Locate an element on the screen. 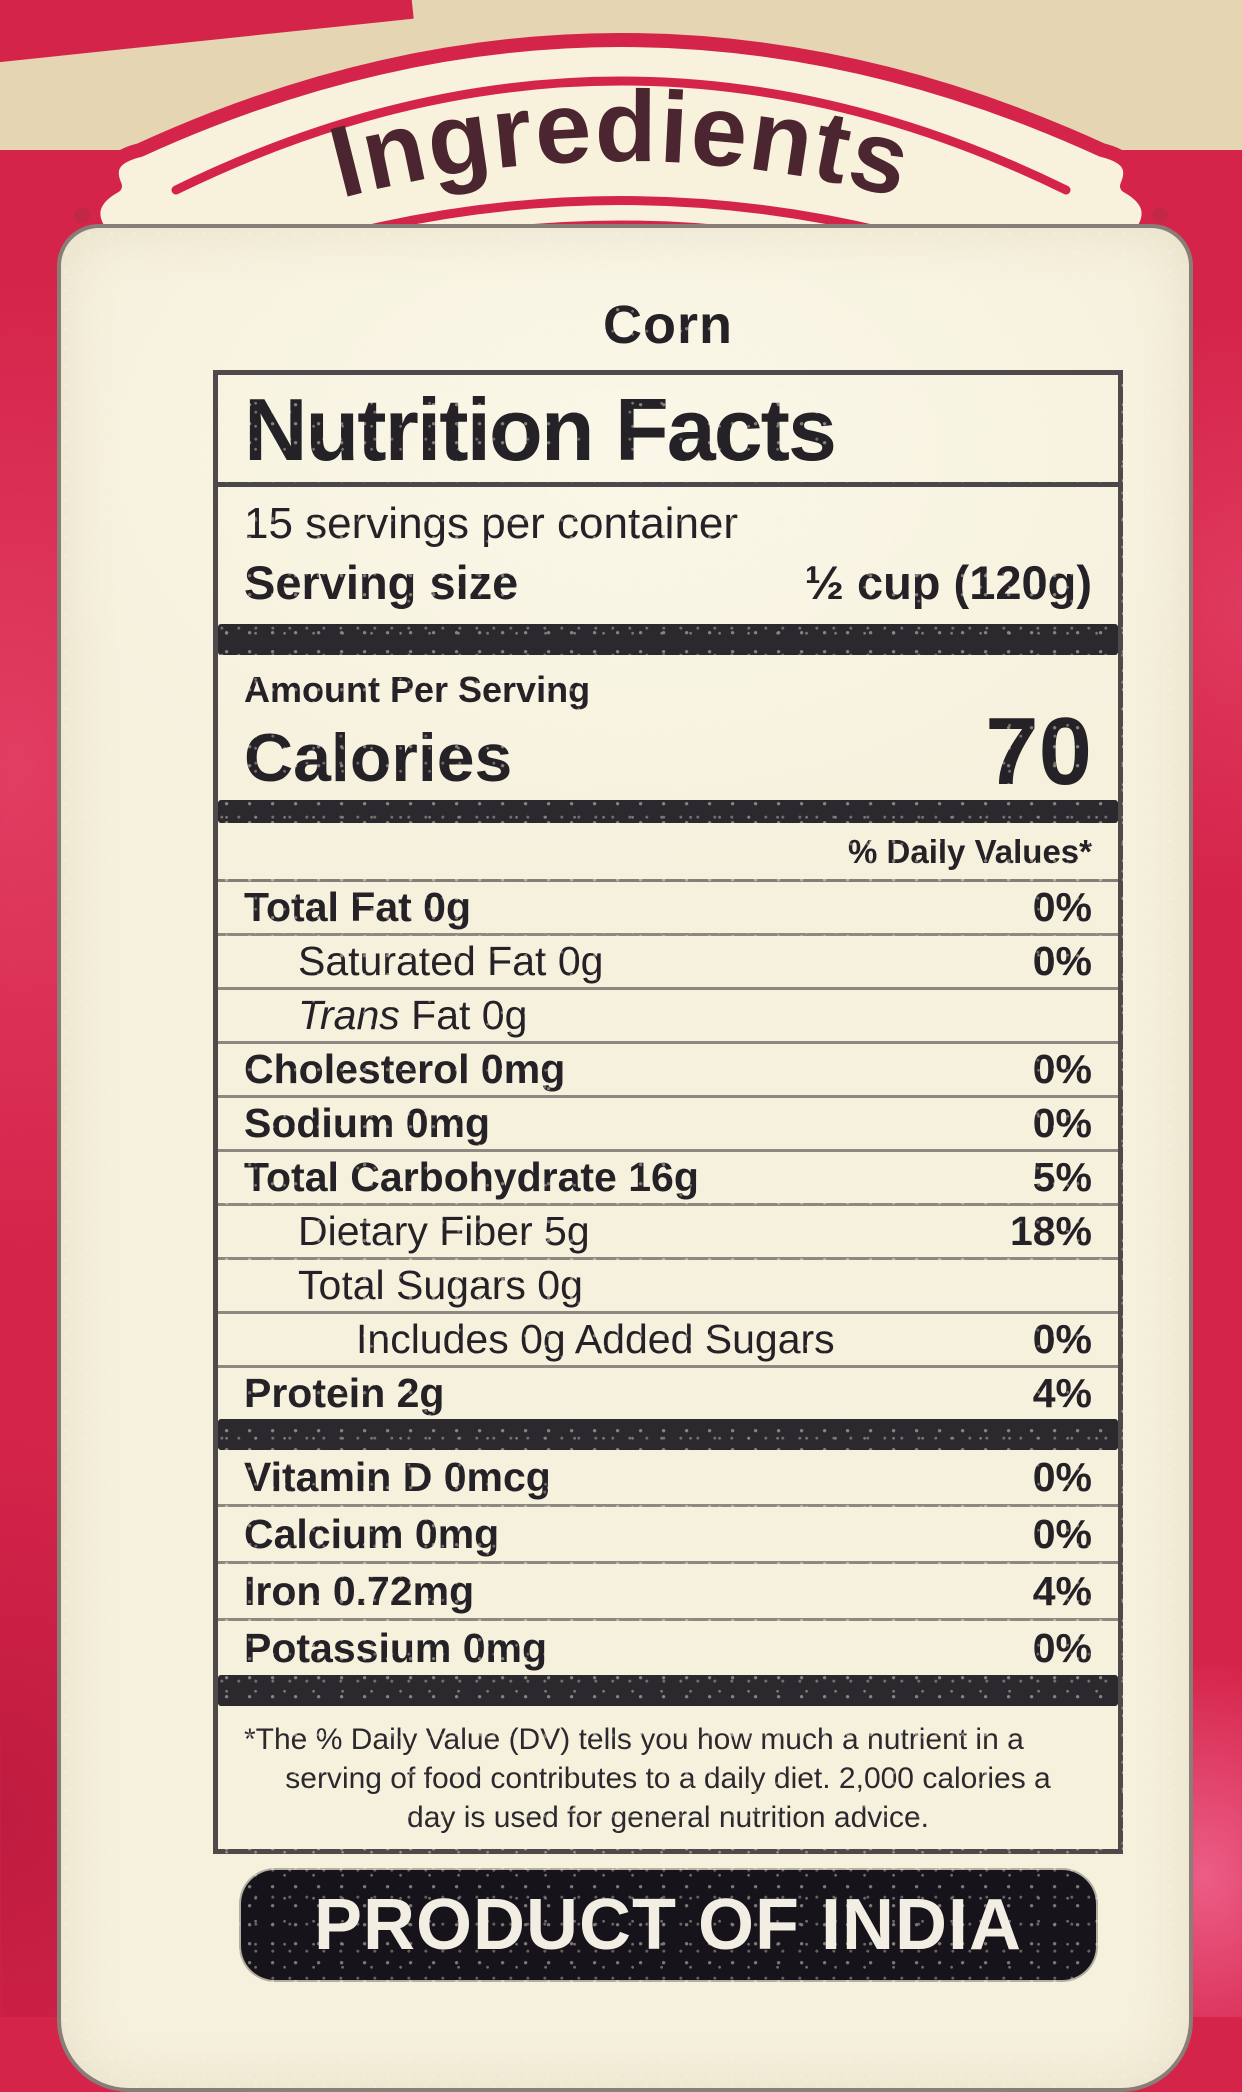 This screenshot has height=2092, width=1242. calories-value: 70 is located at coordinates (1038, 751).